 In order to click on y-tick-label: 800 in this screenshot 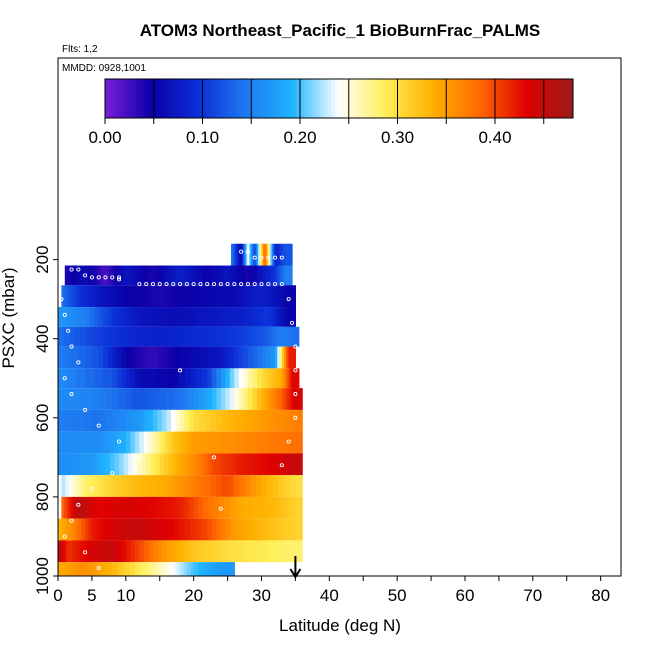, I will do `click(42, 497)`.